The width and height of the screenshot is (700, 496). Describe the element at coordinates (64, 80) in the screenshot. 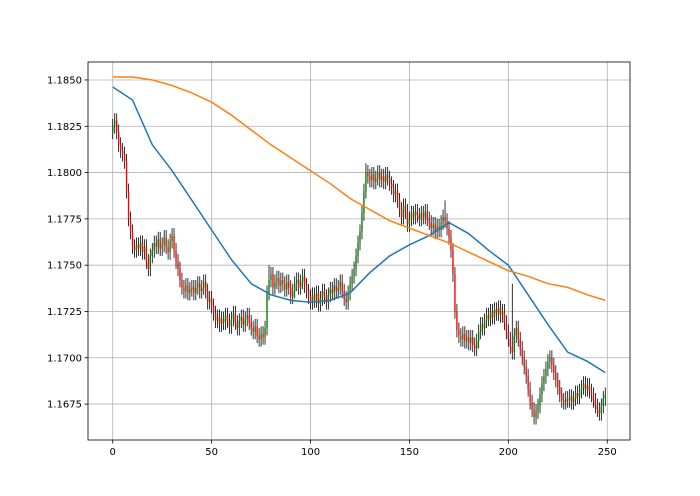

I see `y-tick-label: 1.1850` at that location.